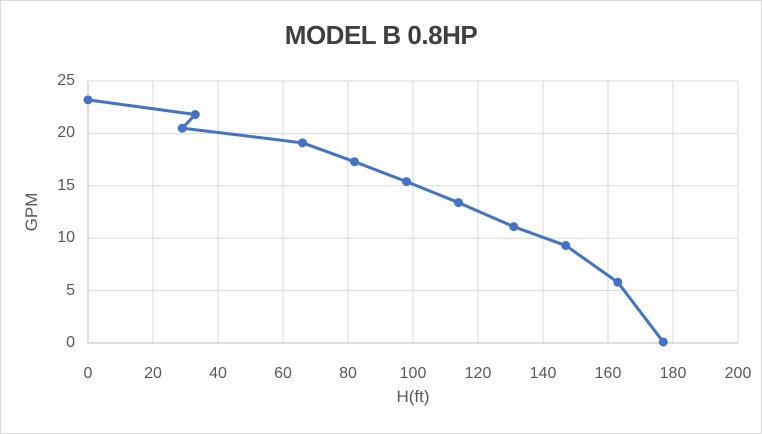 This screenshot has width=762, height=434. What do you see at coordinates (66, 238) in the screenshot?
I see `y-tick-label: 10` at bounding box center [66, 238].